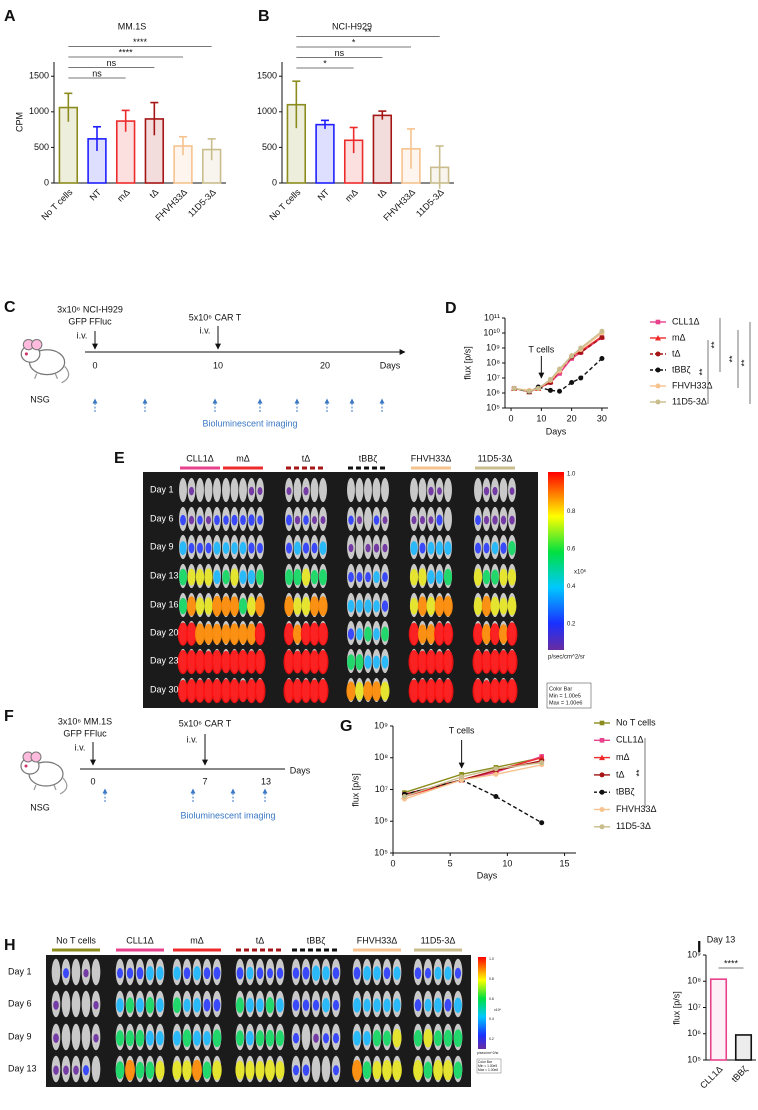 The width and height of the screenshot is (758, 1110). What do you see at coordinates (495, 458) in the screenshot?
I see `group-label: 11D5-3Δ` at bounding box center [495, 458].